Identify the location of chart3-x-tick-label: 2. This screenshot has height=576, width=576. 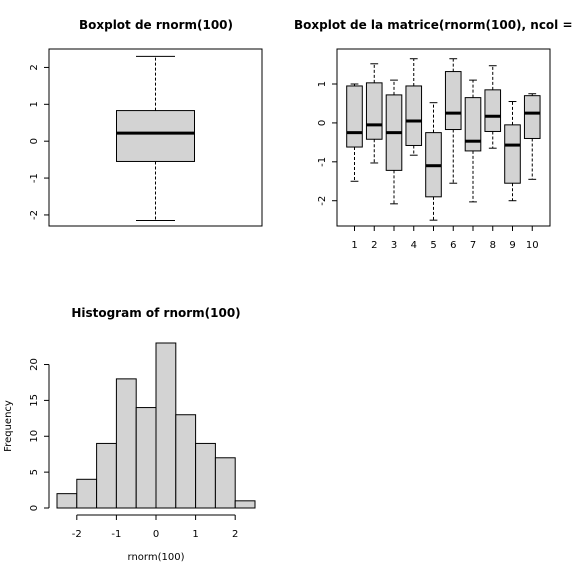
(235, 534).